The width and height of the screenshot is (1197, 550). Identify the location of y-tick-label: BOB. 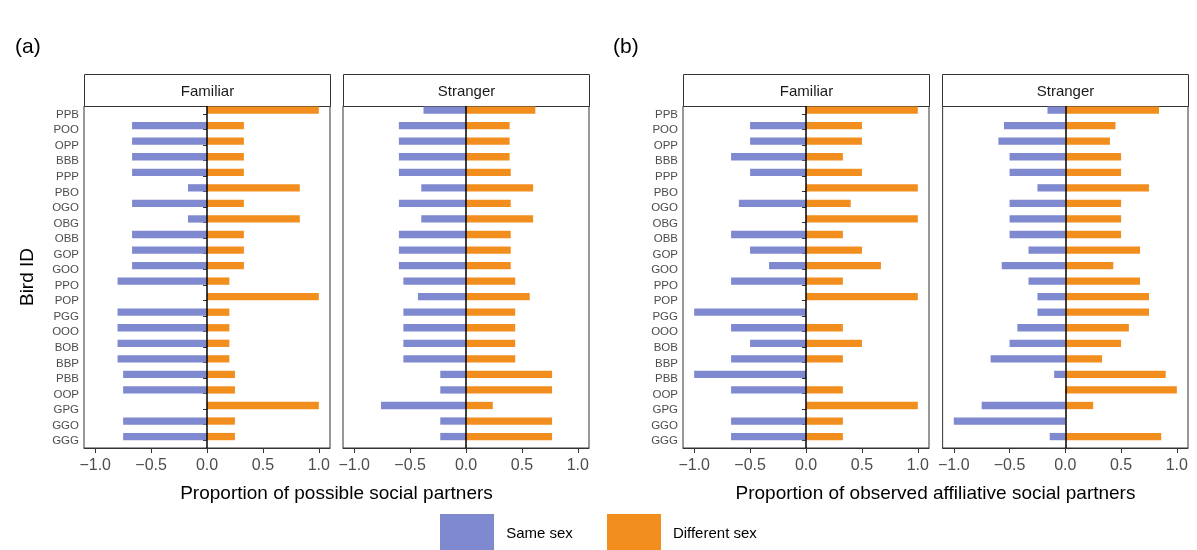
(67, 346).